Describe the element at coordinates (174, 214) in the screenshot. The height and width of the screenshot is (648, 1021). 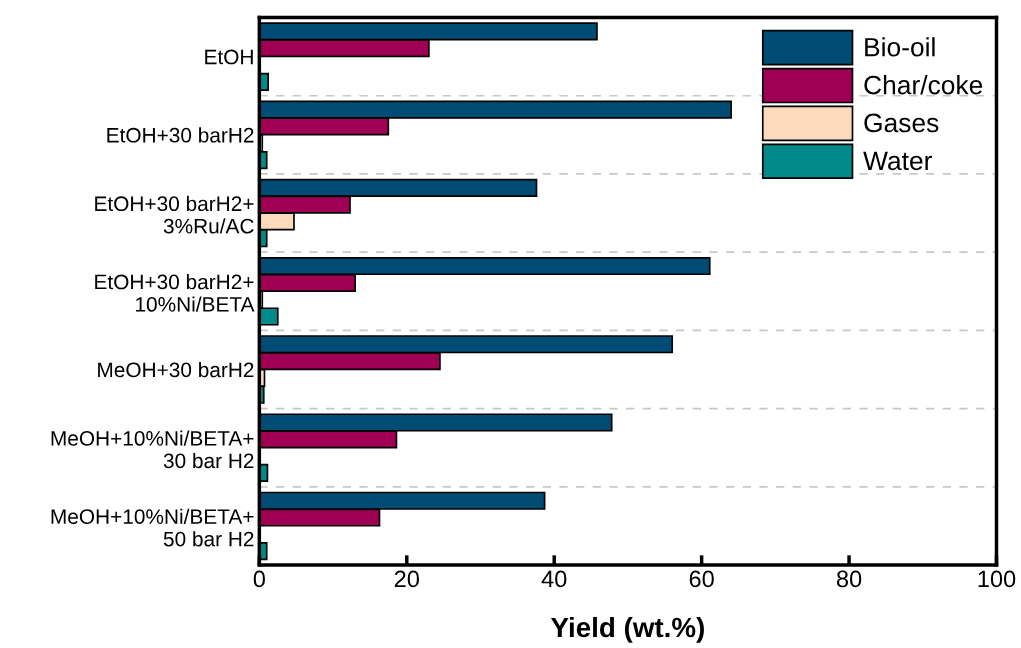
I see `y-tick-label: EtOH+30 barH2+ 3%Ru/AC` at that location.